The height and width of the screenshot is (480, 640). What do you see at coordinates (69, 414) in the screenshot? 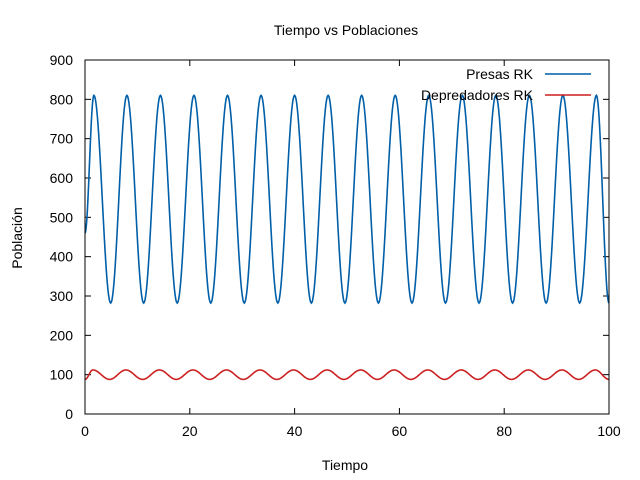
I see `y-tick-label: 0` at bounding box center [69, 414].